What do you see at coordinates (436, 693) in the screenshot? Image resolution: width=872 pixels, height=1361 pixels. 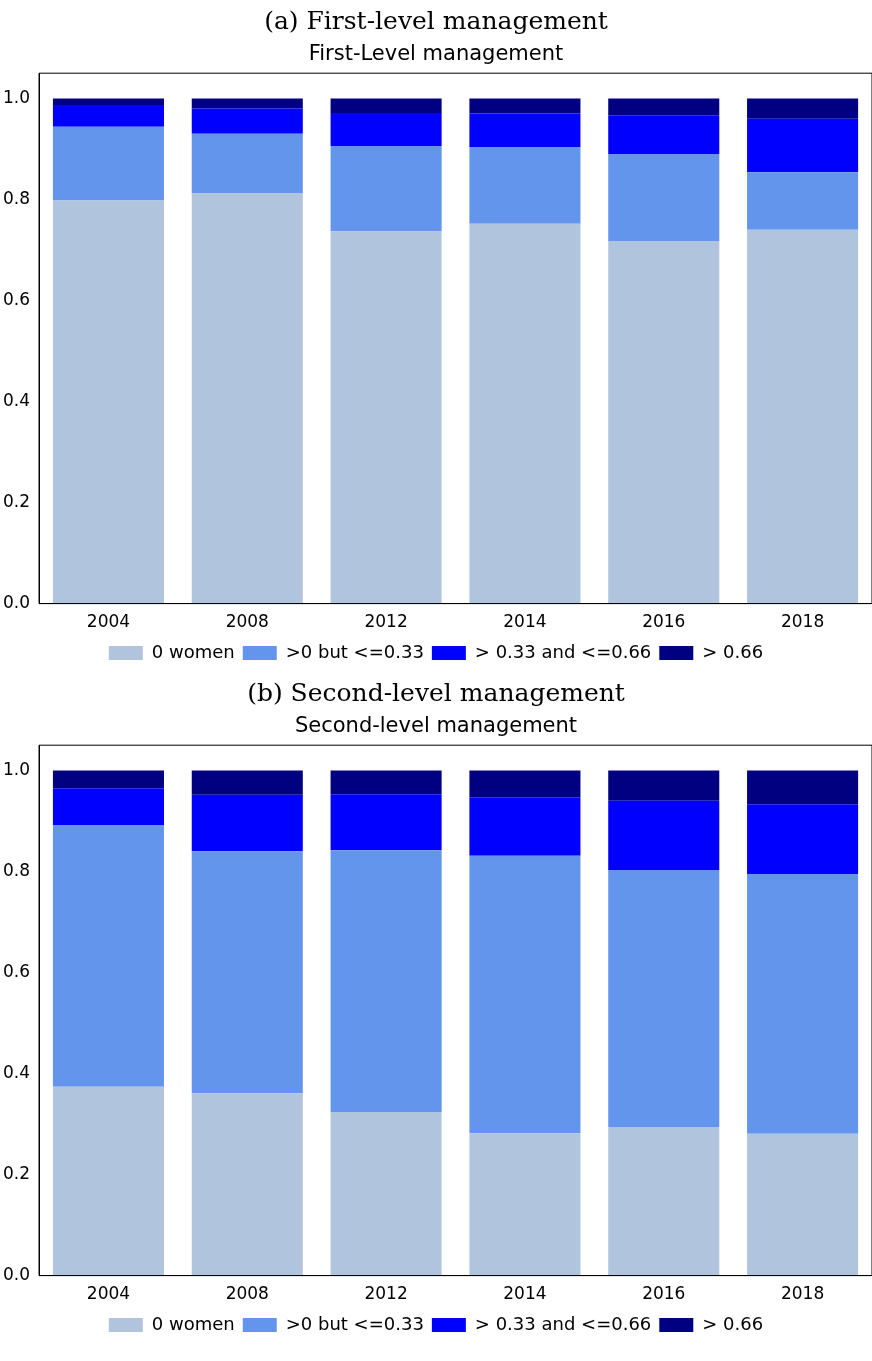 I see `text: (b) Second-level management` at bounding box center [436, 693].